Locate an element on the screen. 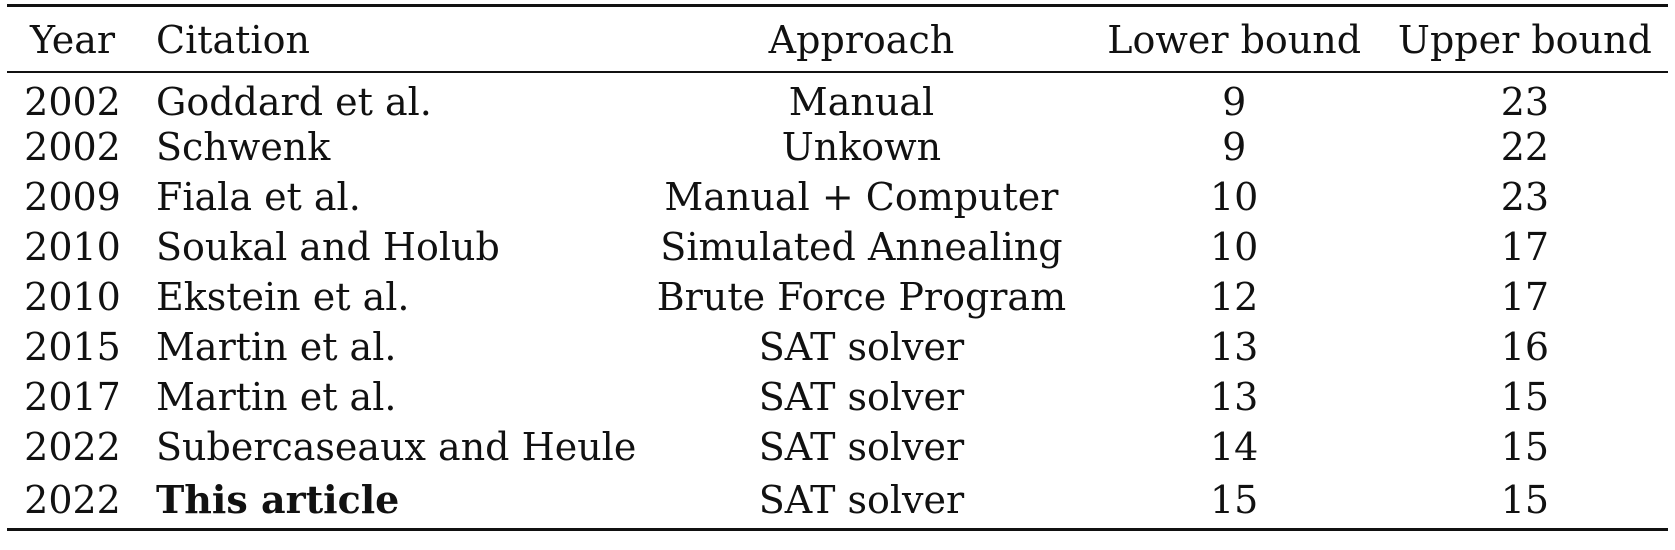  table-row: 2002 Goddard et al. Manual 9 23 is located at coordinates (837, 97).